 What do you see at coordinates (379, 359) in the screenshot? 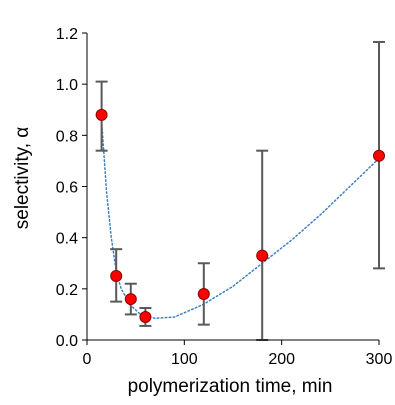
I see `x-tick-label: 300` at bounding box center [379, 359].